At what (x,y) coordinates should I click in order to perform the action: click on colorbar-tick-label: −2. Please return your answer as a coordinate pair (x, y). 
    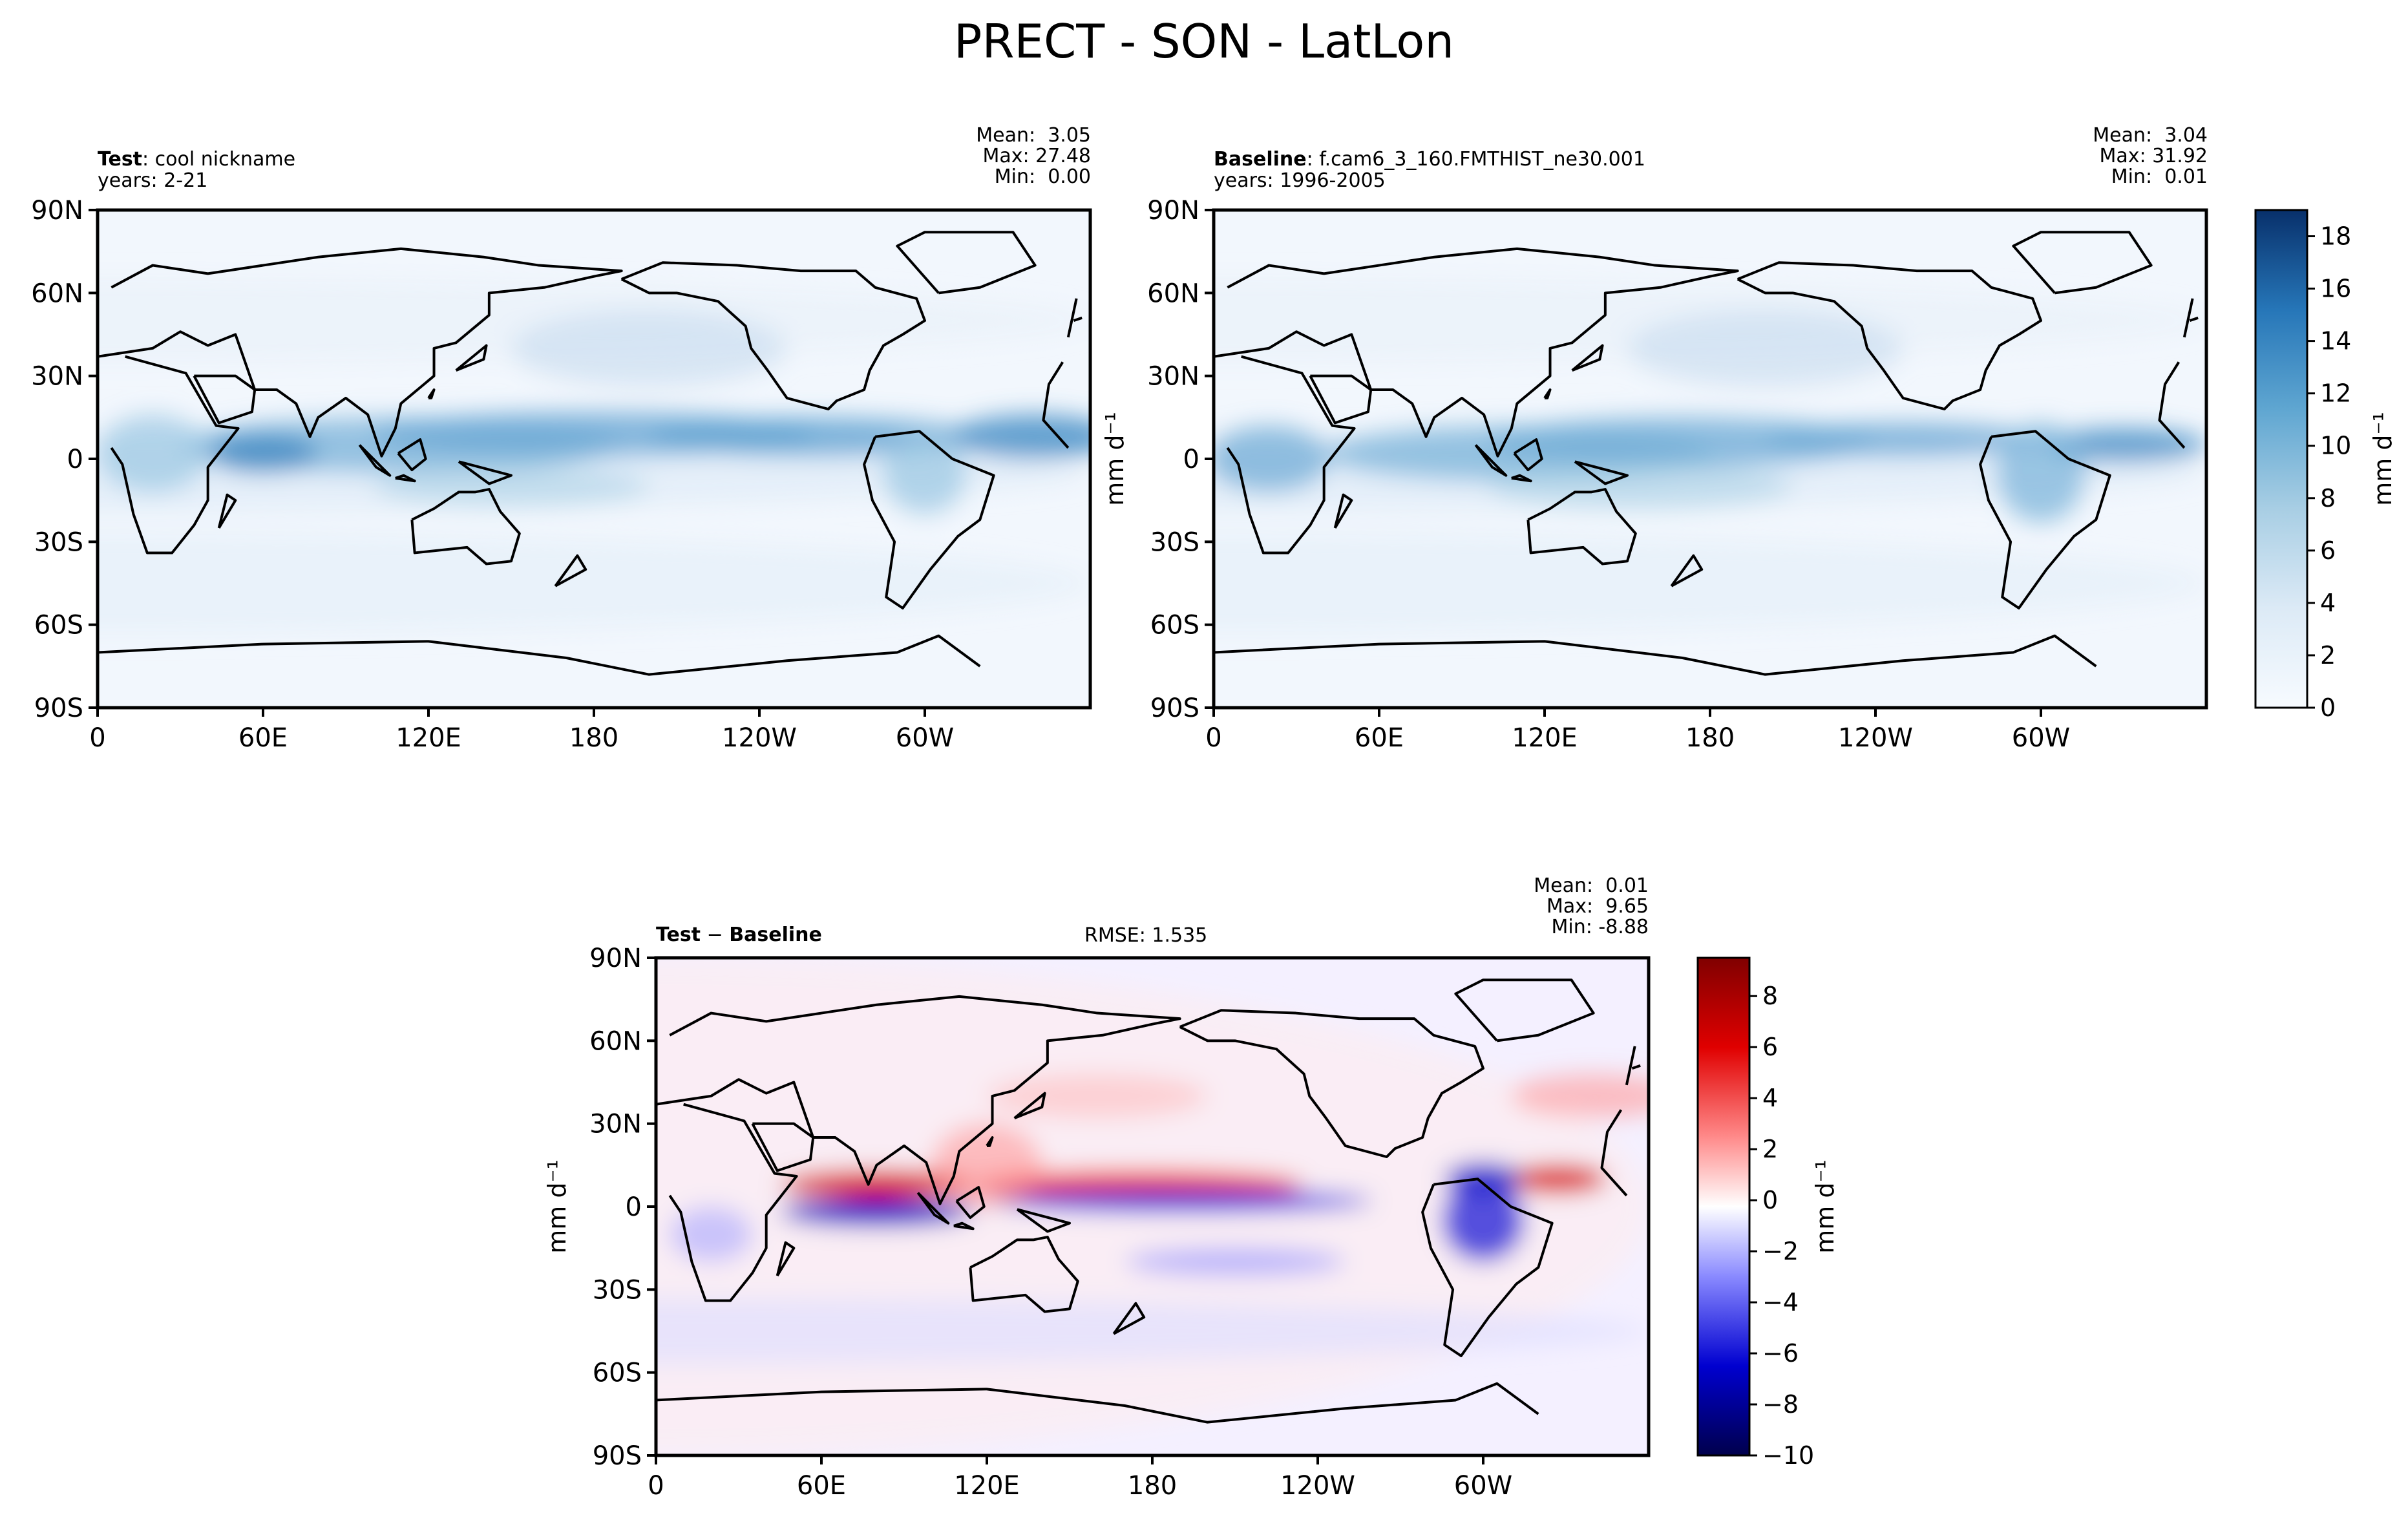
    Looking at the image, I should click on (1780, 1251).